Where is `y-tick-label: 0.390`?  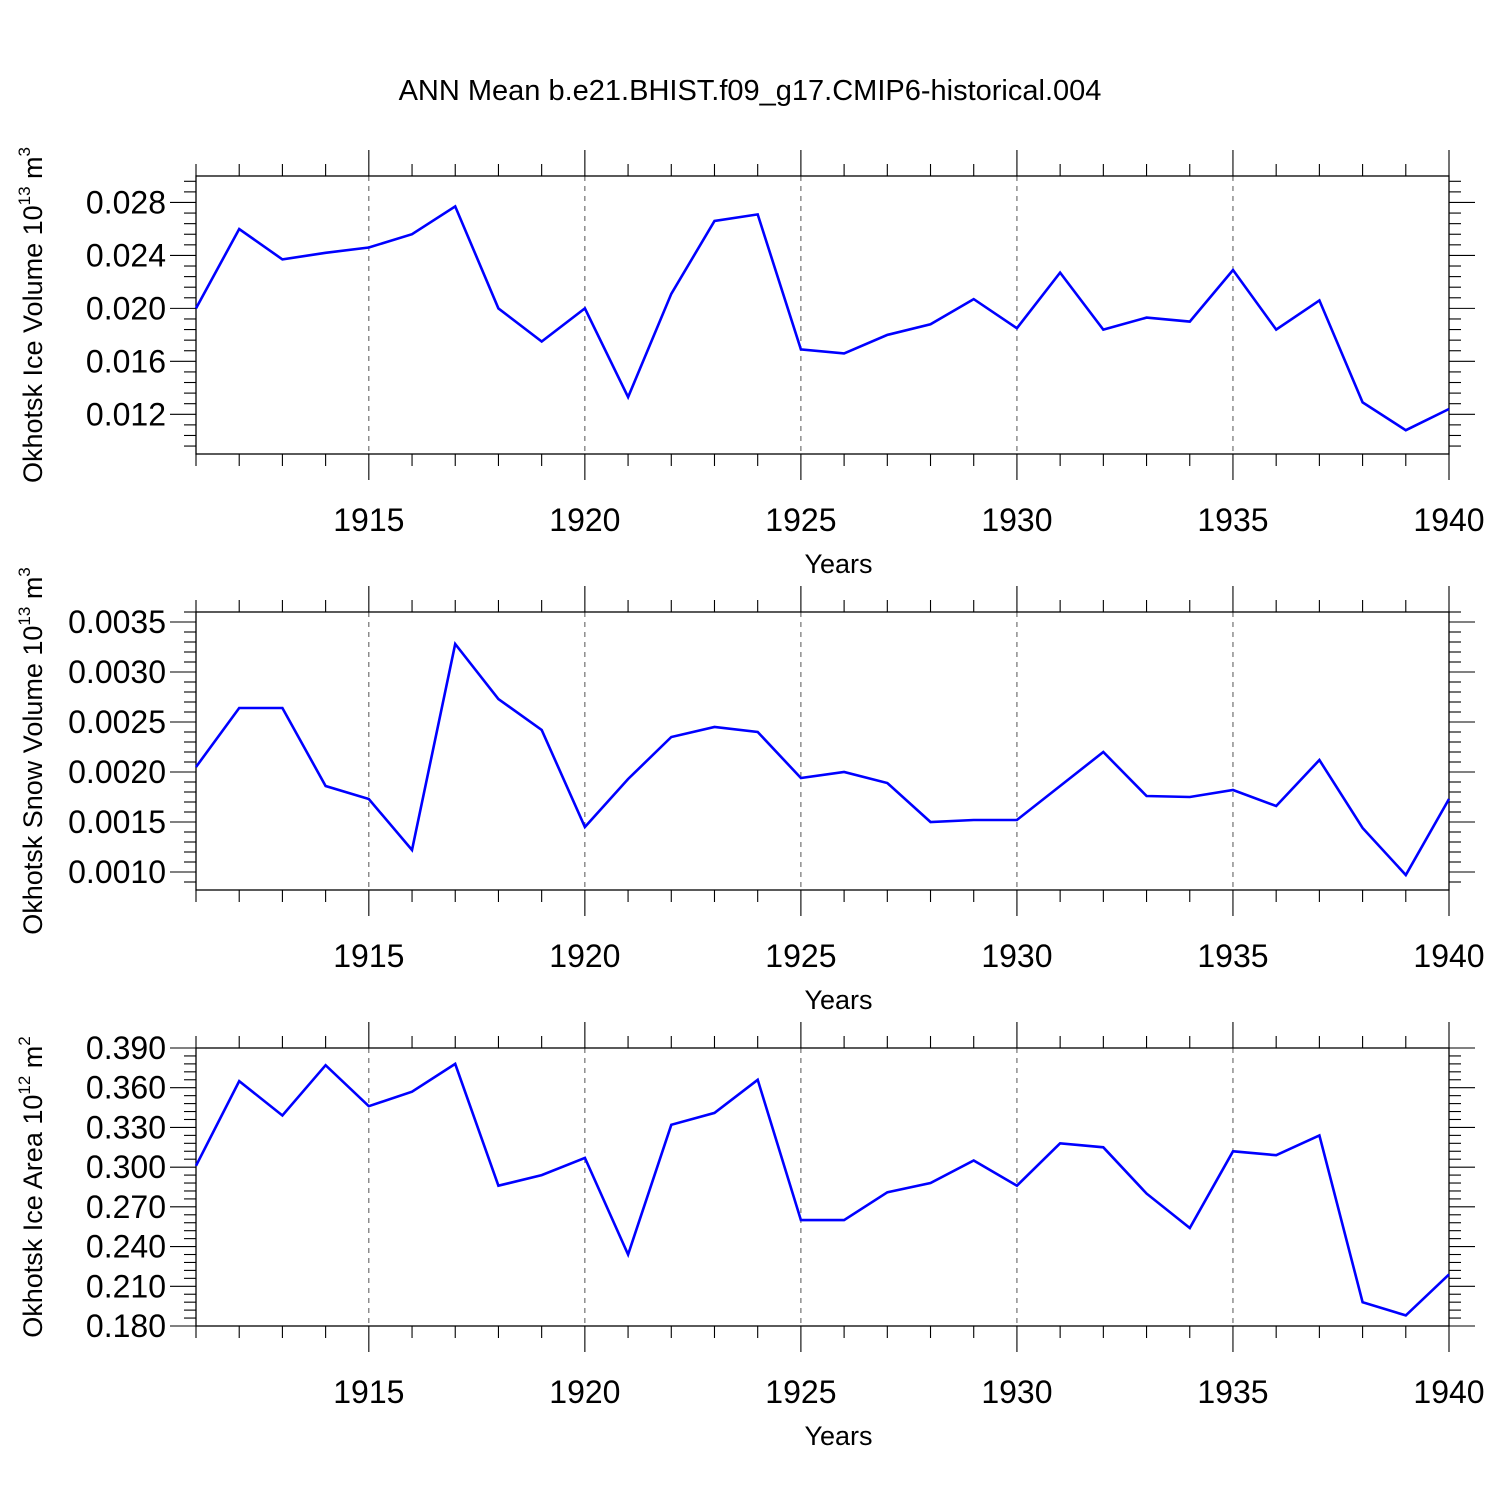 y-tick-label: 0.390 is located at coordinates (126, 1048).